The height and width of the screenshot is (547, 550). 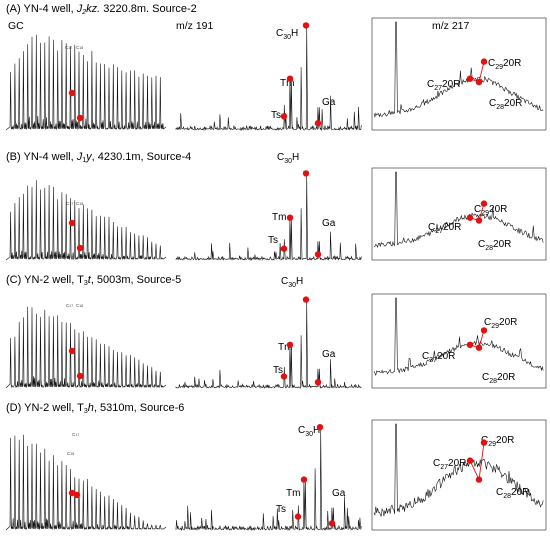 I want to click on row-a-marker-c29-20r, so click(x=484, y=61).